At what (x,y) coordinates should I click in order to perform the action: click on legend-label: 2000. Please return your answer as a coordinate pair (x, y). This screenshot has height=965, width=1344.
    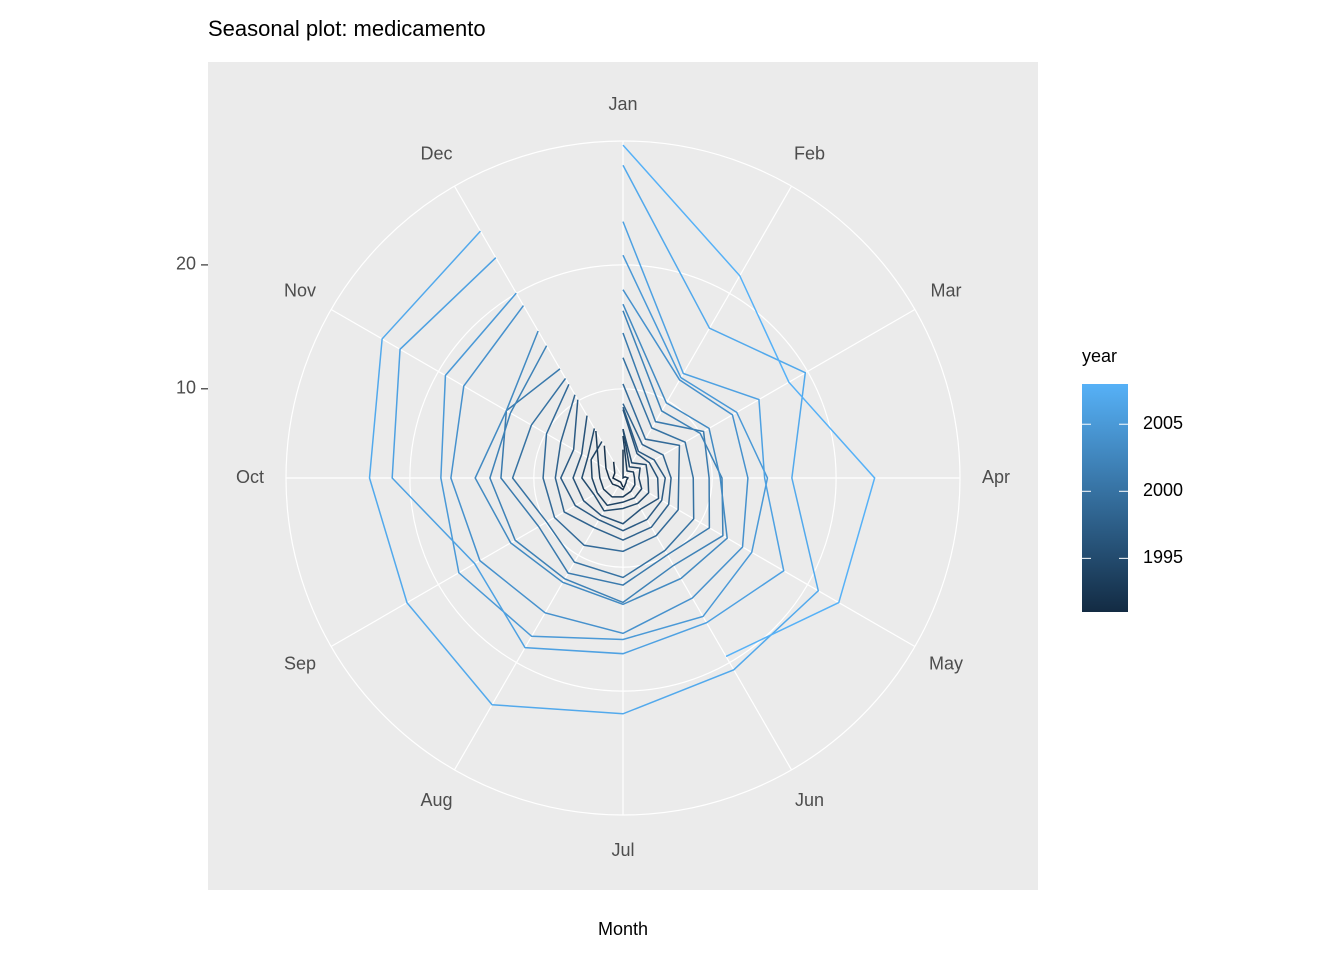
    Looking at the image, I should click on (1163, 490).